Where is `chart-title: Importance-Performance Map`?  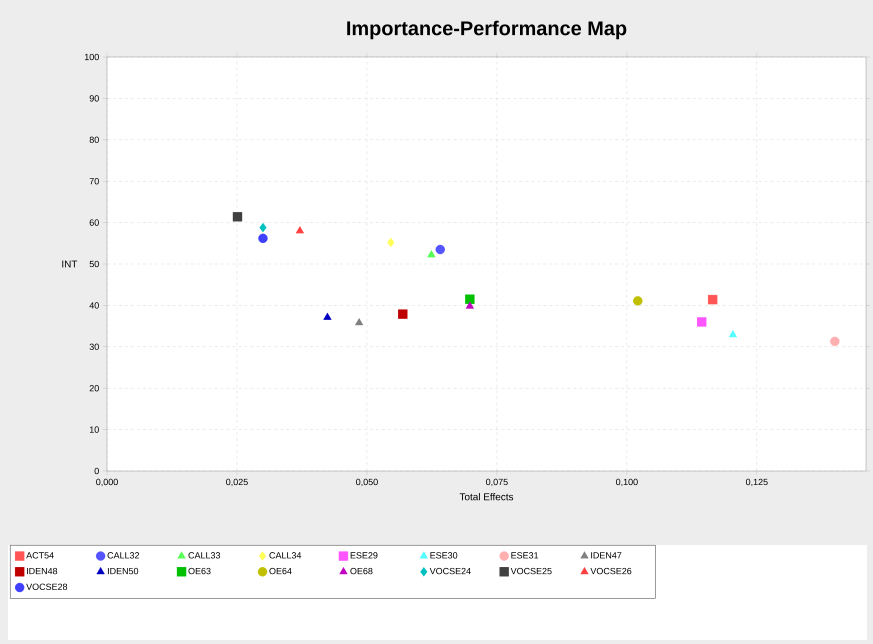 chart-title: Importance-Performance Map is located at coordinates (486, 30).